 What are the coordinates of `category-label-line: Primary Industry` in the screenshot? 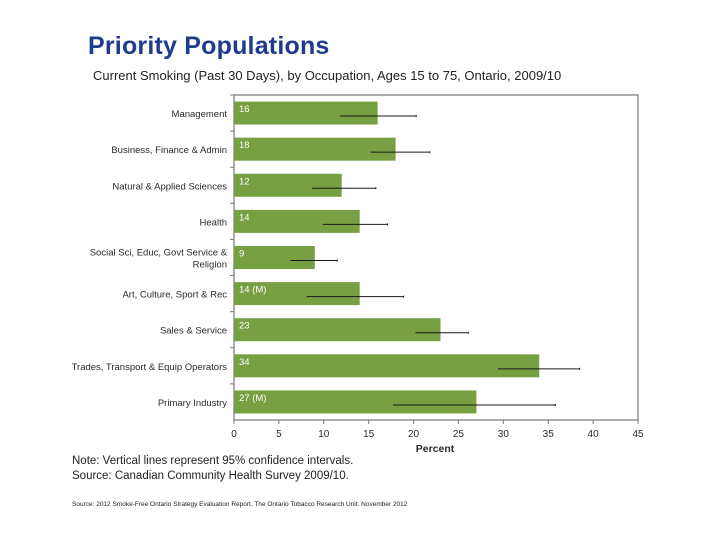 It's located at (192, 403).